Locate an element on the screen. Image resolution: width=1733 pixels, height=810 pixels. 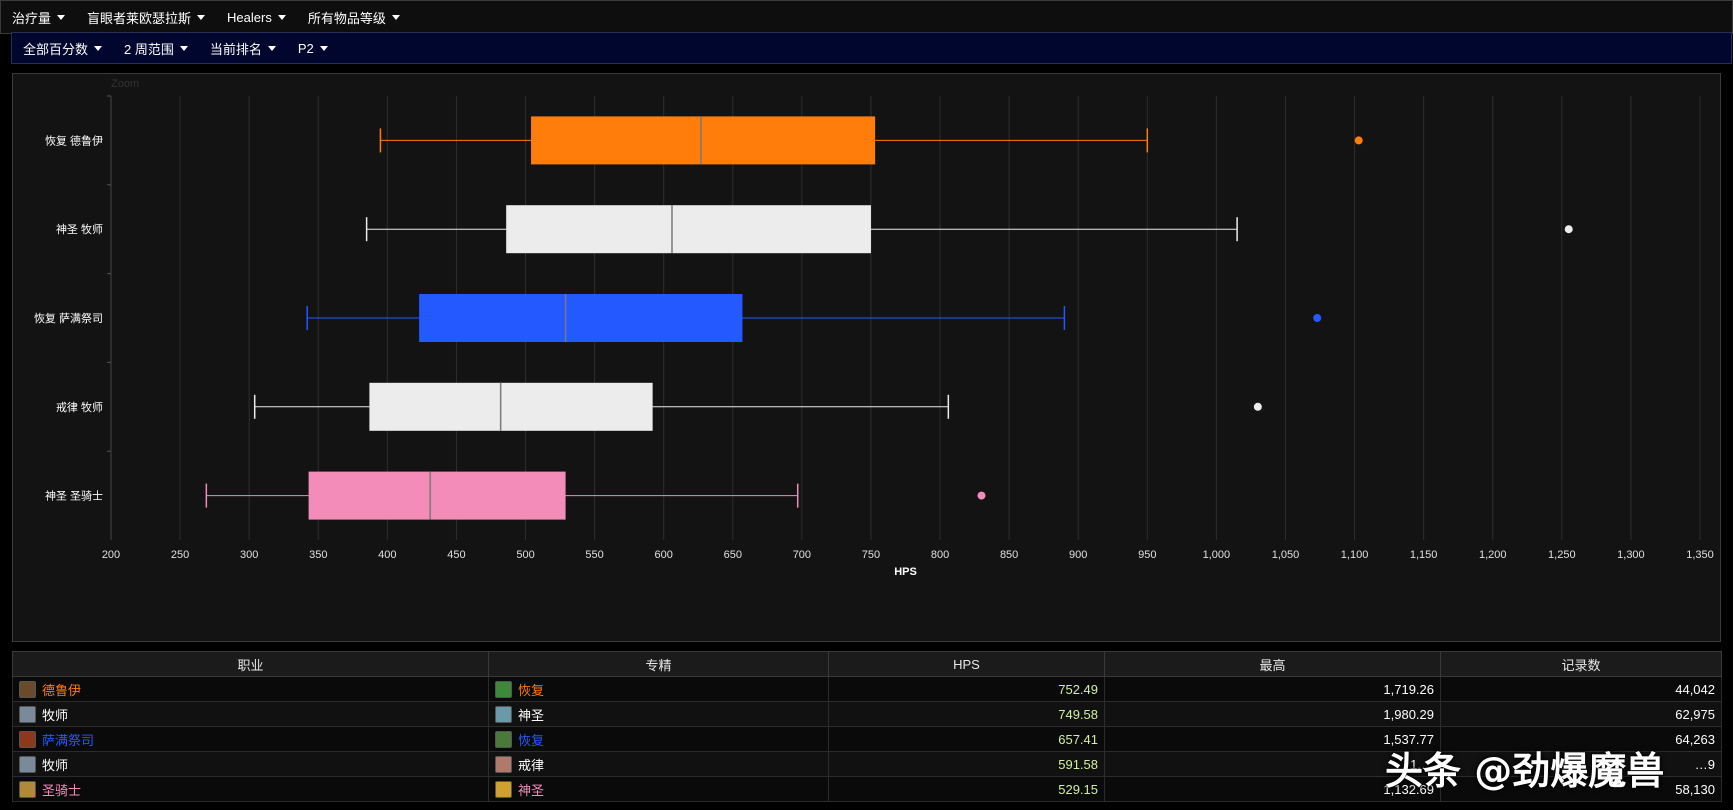
item-level-dropdown-label: 所有物品等级 is located at coordinates (346, 18).